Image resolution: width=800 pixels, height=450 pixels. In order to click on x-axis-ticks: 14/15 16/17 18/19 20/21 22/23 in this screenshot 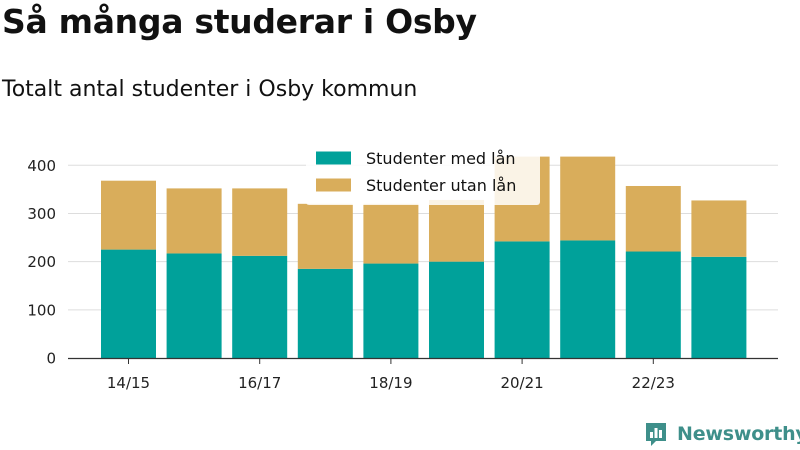, I will do `click(391, 375)`.